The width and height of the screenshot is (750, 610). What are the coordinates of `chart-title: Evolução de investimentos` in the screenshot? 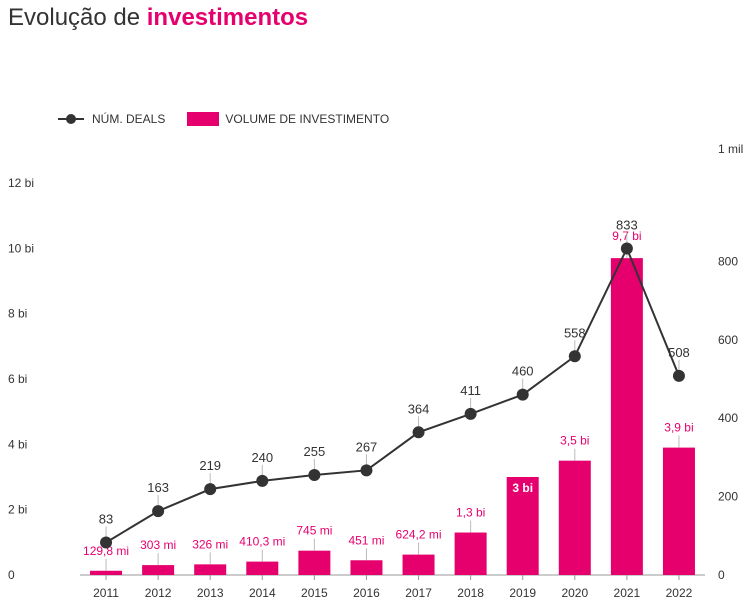 It's located at (158, 18).